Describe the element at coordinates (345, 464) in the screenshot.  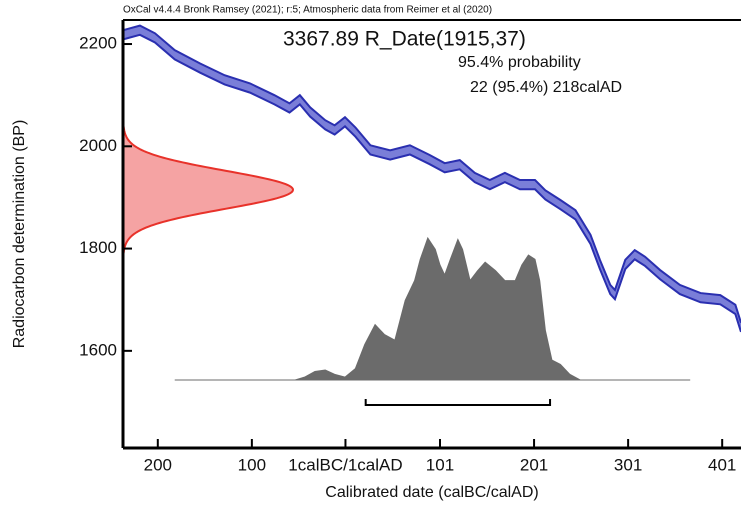
I see `x-tick-label: 1calBC/1calAD` at that location.